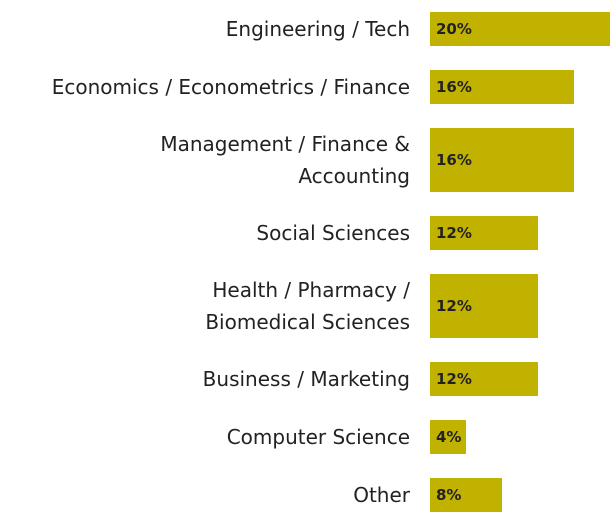  I want to click on category-label: Management / Finance & Accounting, so click(285, 160).